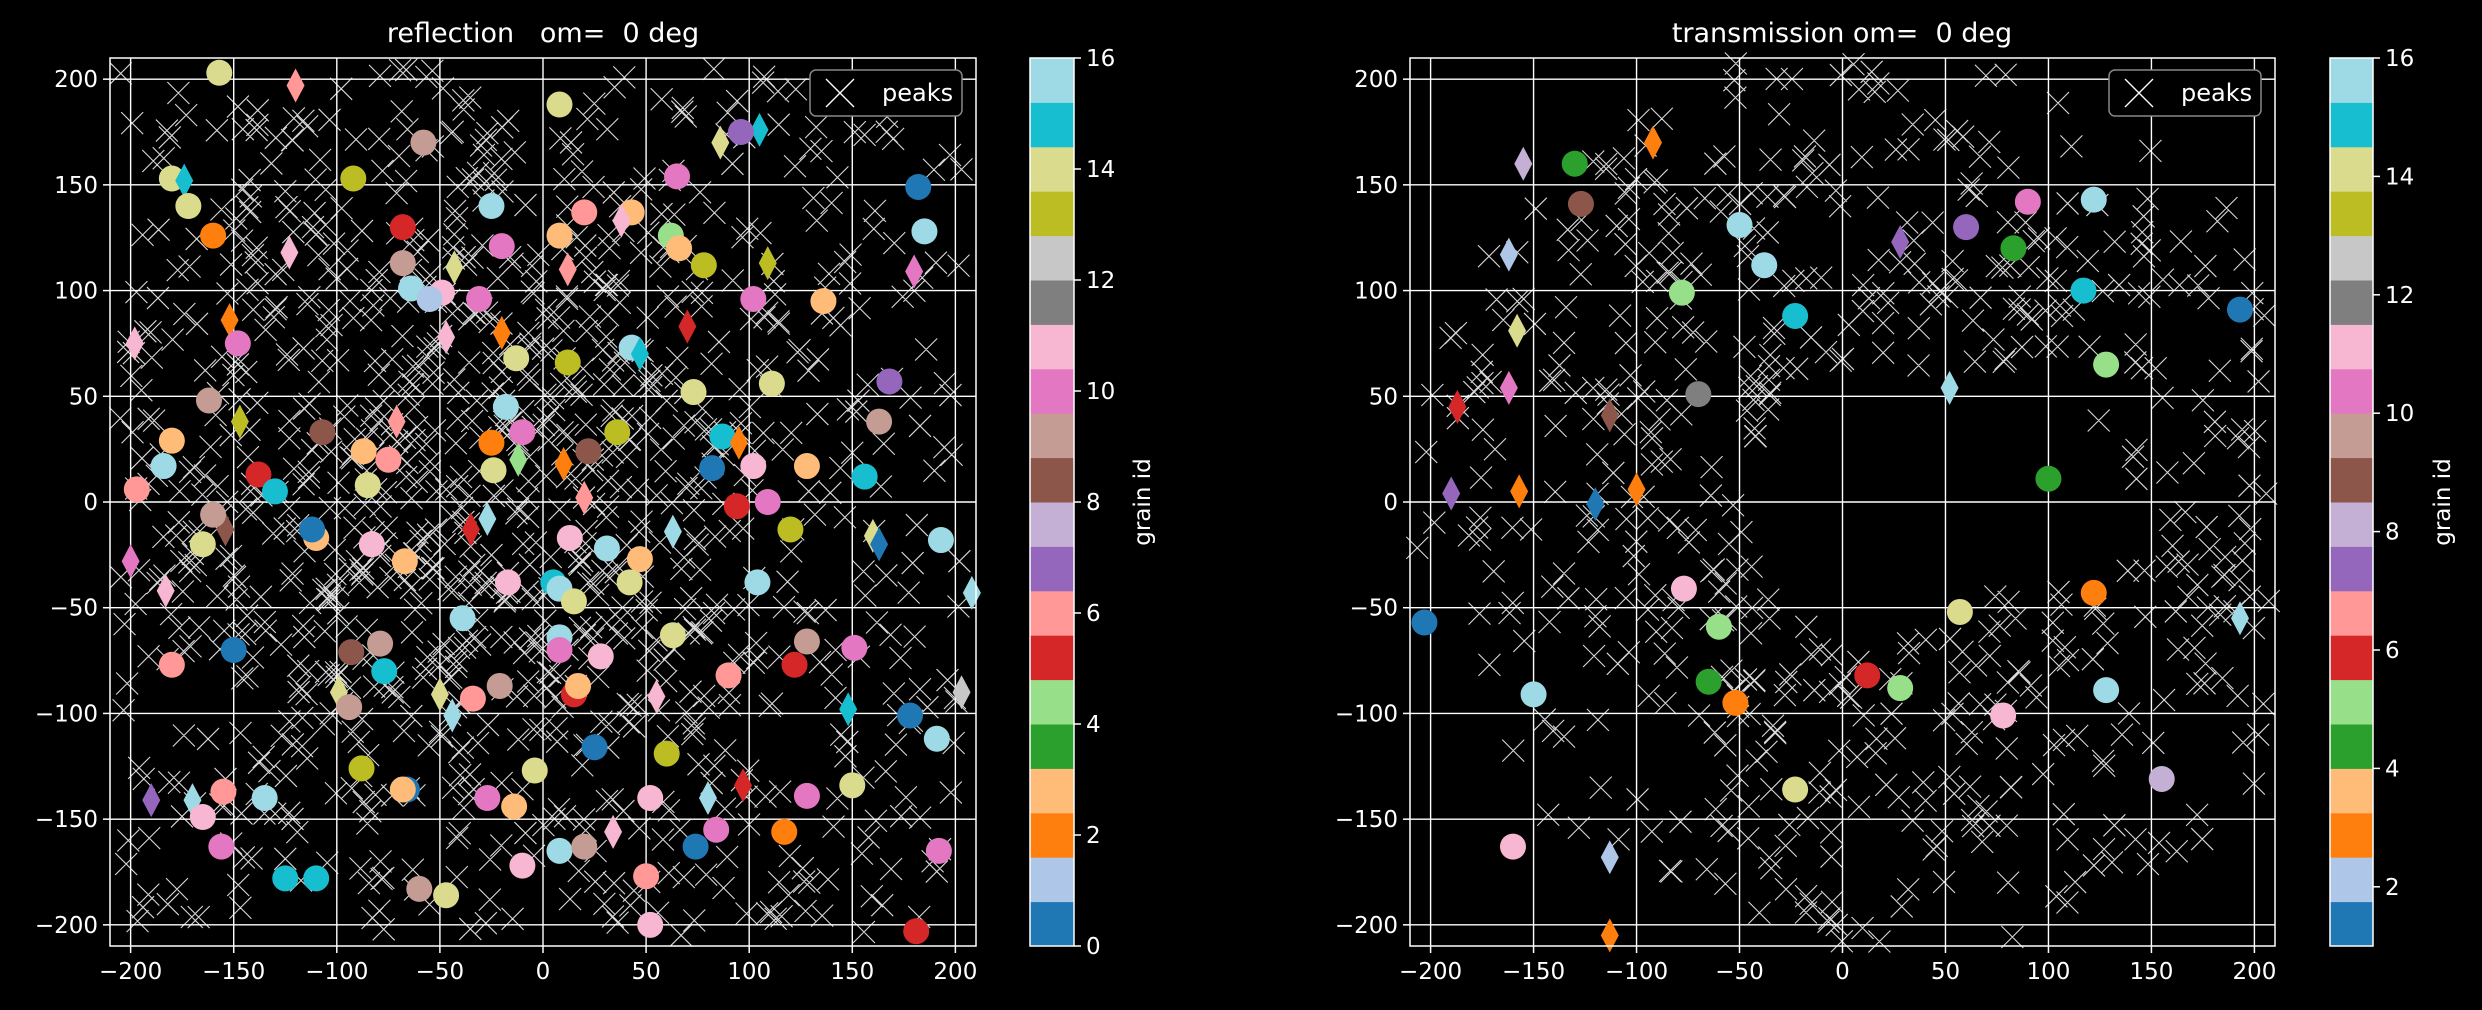  What do you see at coordinates (1837, 965) in the screenshot?
I see `transmission-x-axis: −200 −150 −100 −50 0 50 100 150 200` at bounding box center [1837, 965].